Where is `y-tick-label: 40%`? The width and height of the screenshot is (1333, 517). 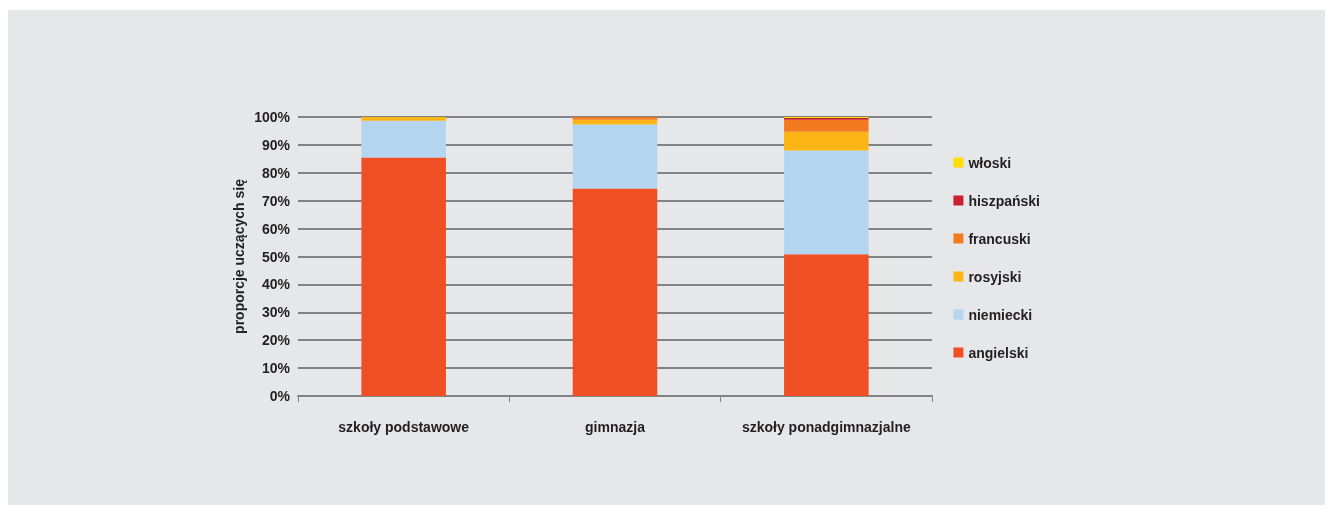 y-tick-label: 40% is located at coordinates (276, 284).